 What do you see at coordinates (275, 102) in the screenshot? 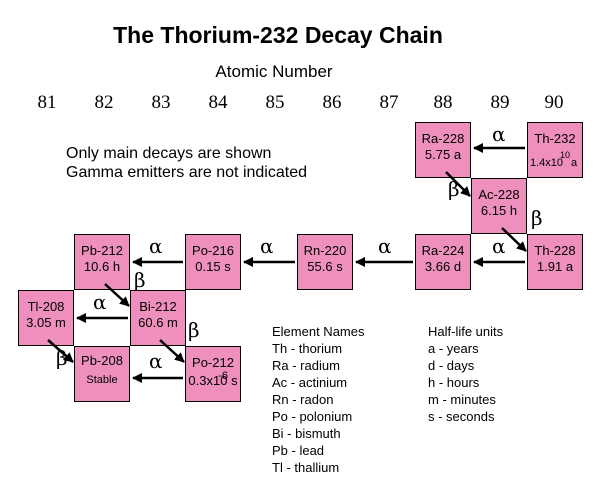
I see `atomic-number-label: 85` at bounding box center [275, 102].